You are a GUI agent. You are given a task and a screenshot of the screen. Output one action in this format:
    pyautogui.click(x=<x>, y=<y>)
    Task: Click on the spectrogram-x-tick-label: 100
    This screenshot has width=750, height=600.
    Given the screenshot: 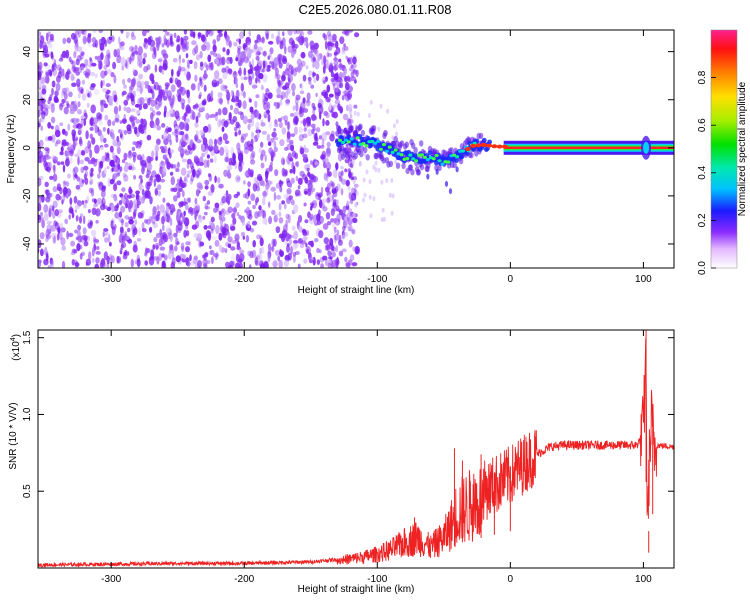 What is the action you would take?
    pyautogui.click(x=643, y=279)
    